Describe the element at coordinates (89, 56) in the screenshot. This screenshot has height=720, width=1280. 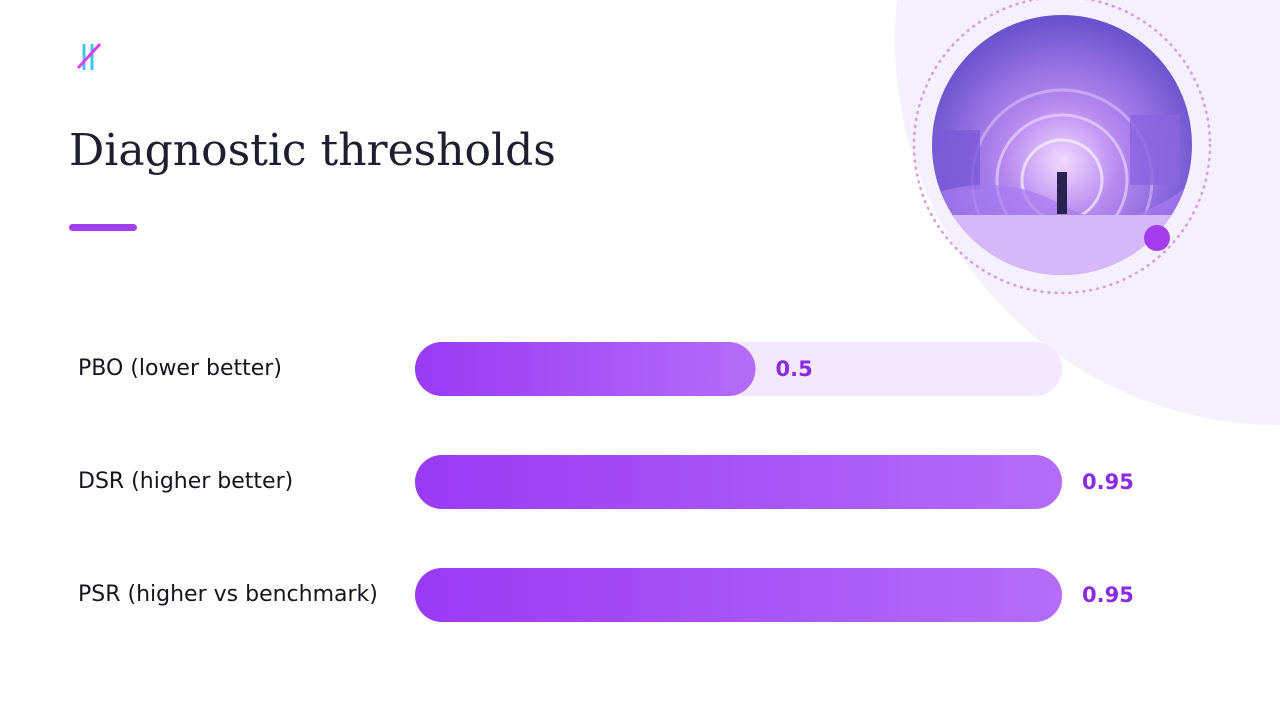
I see `logo` at that location.